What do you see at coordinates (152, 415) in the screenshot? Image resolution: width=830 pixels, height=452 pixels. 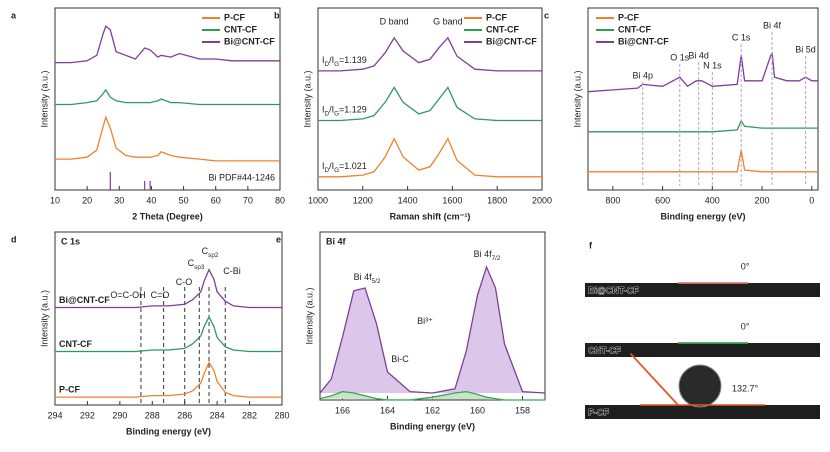 I see `x-tick-label: 288` at bounding box center [152, 415].